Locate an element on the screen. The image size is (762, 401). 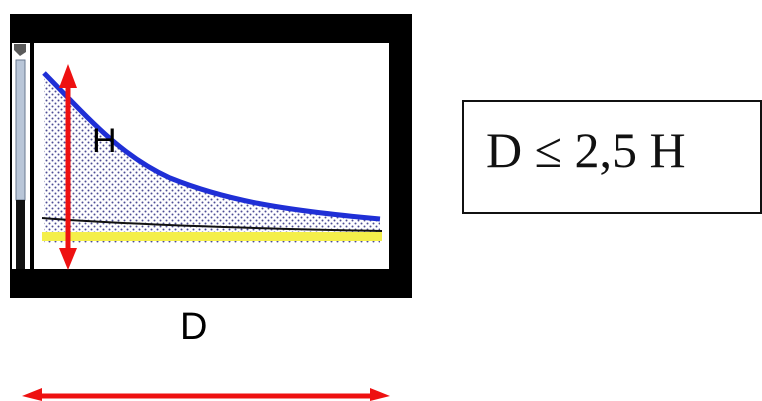
horizontal-arrow-head-right is located at coordinates (380, 394).